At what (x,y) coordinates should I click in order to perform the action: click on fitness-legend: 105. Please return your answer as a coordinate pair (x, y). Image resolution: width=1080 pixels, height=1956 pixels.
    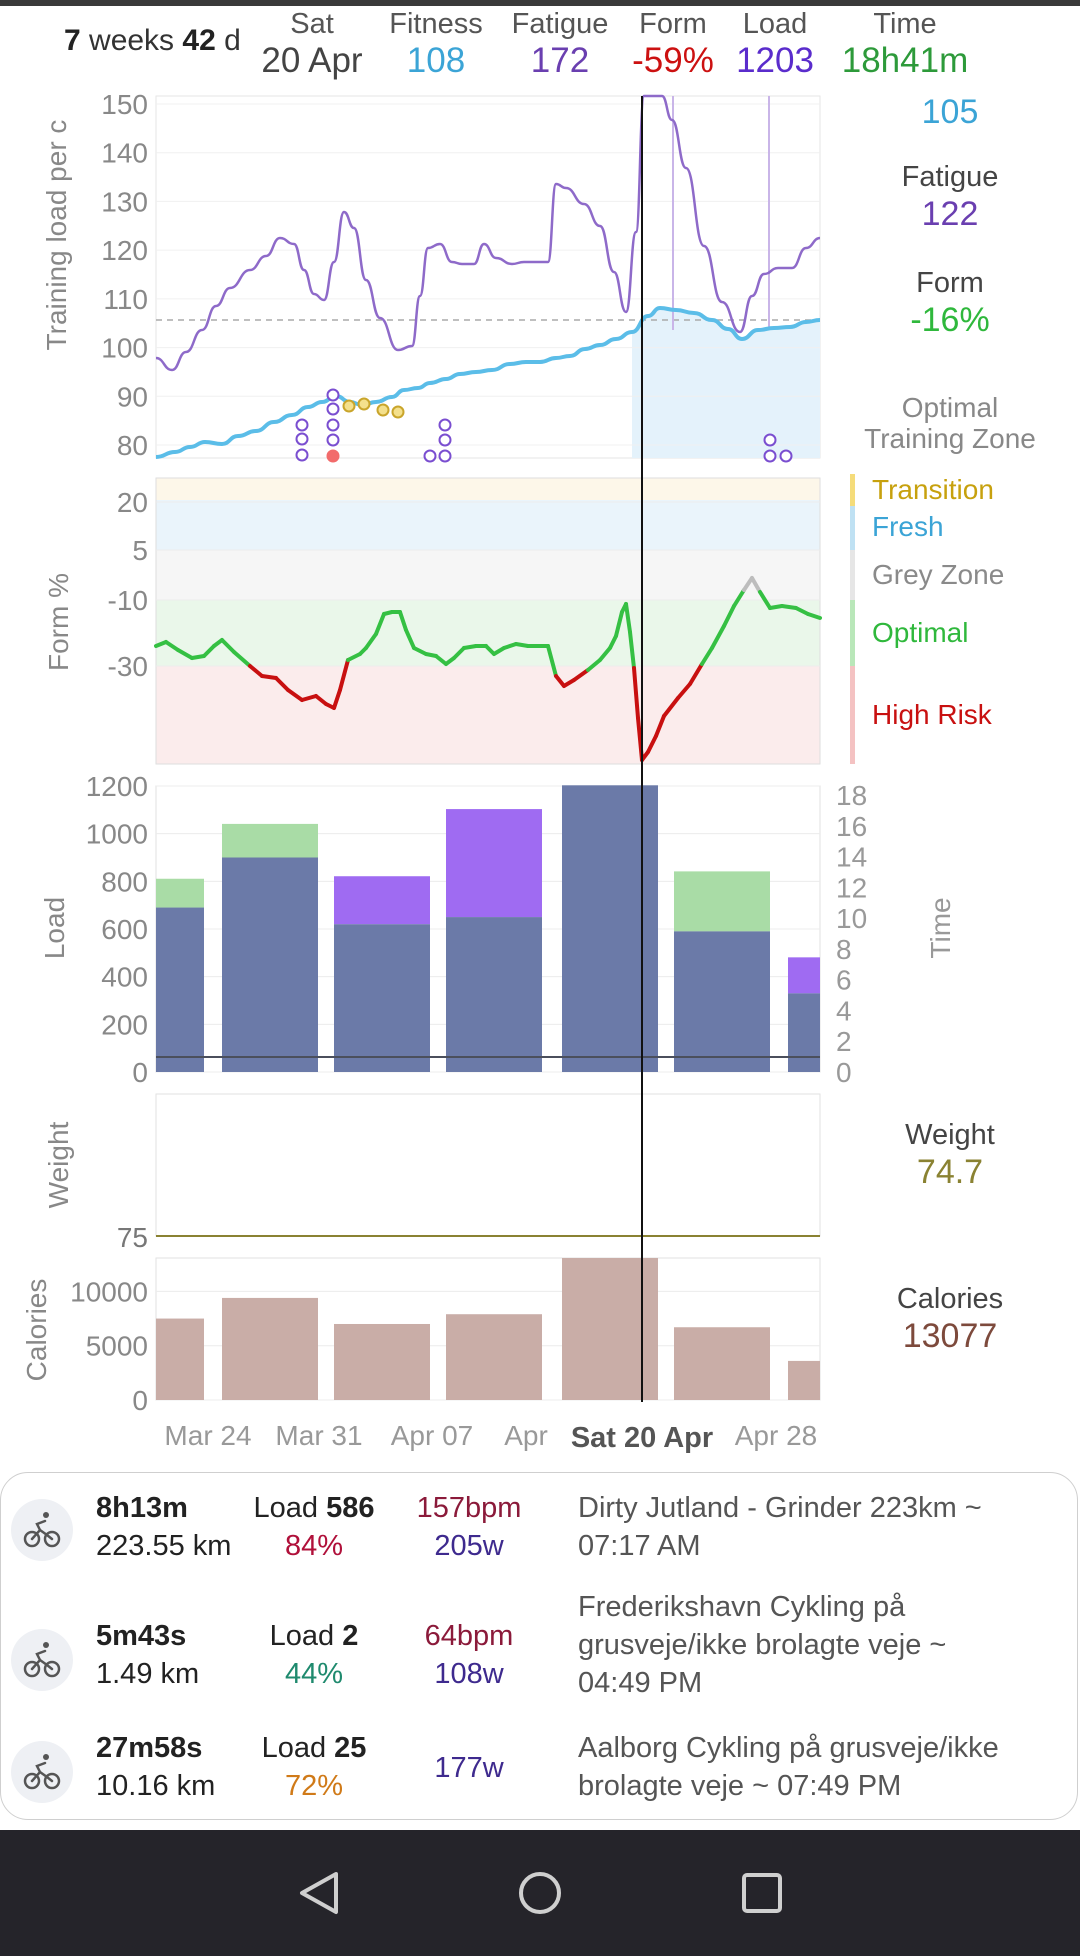
    Looking at the image, I should click on (950, 112).